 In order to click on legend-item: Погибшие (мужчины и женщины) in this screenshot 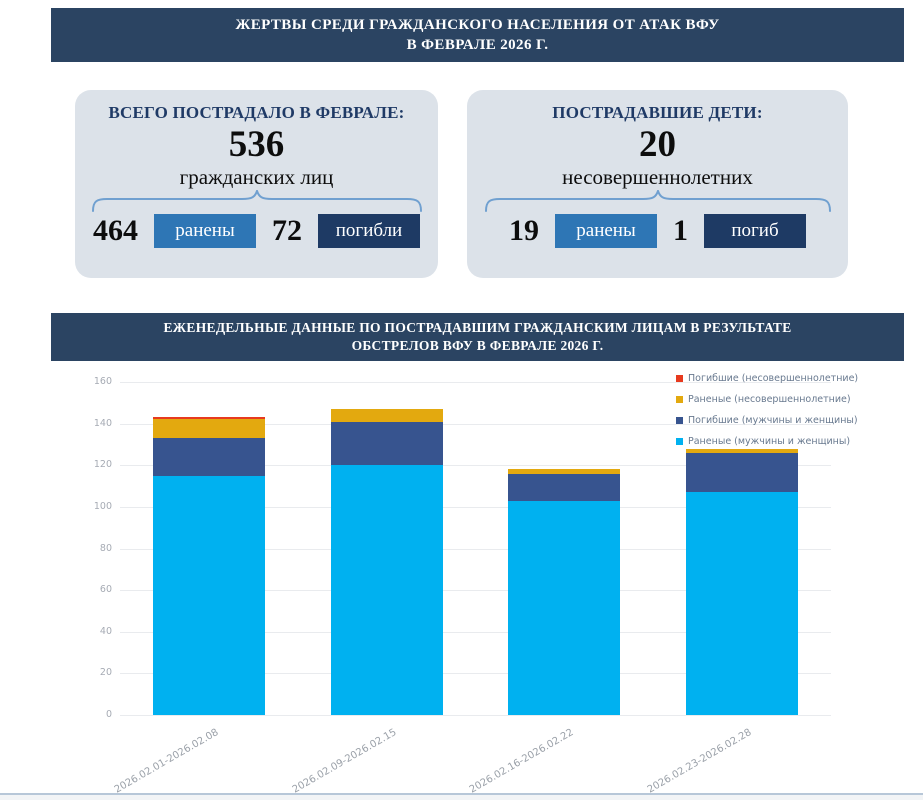, I will do `click(767, 420)`.